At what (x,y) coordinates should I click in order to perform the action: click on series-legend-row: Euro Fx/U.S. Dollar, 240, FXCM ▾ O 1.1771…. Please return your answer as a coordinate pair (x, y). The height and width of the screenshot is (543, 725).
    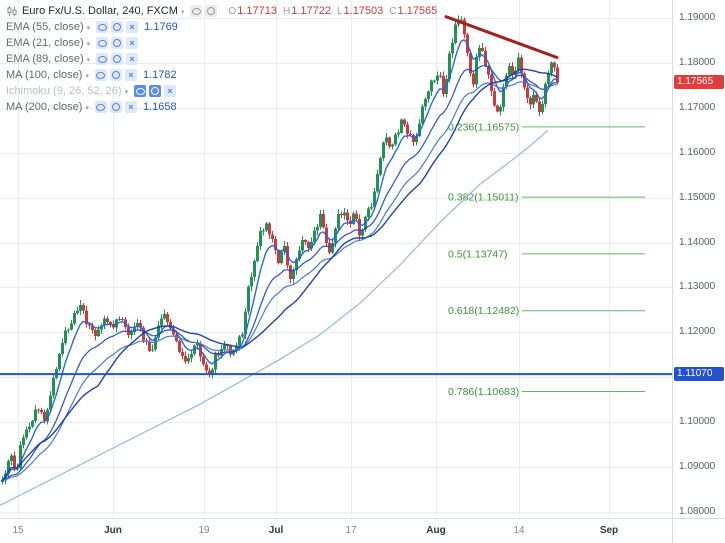
    Looking at the image, I should click on (221, 11).